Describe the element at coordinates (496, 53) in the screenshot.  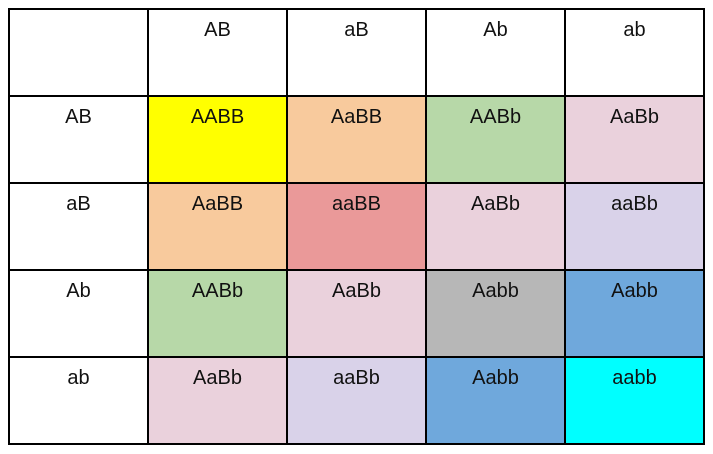
I see `column-header: Ab` at that location.